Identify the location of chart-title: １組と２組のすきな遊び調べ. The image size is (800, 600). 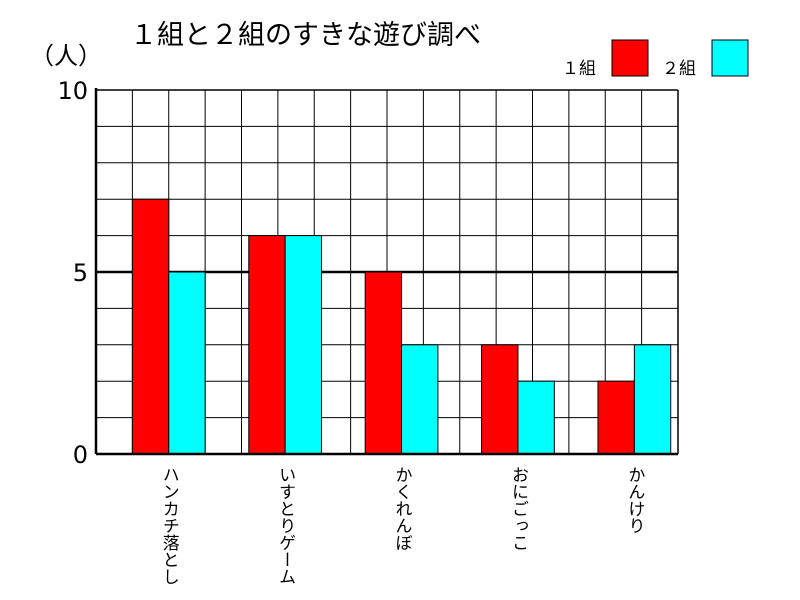
(305, 35).